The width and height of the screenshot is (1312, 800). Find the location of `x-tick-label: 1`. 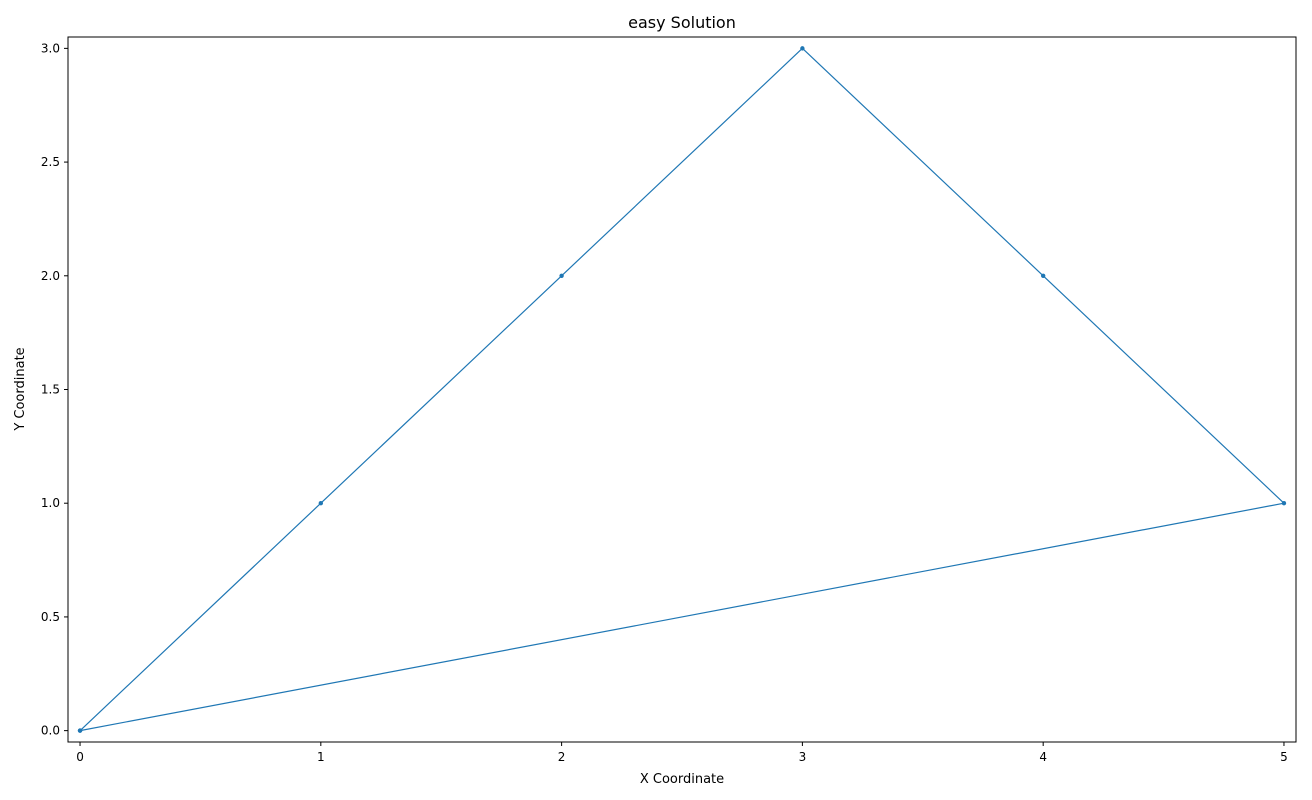

x-tick-label: 1 is located at coordinates (321, 757).